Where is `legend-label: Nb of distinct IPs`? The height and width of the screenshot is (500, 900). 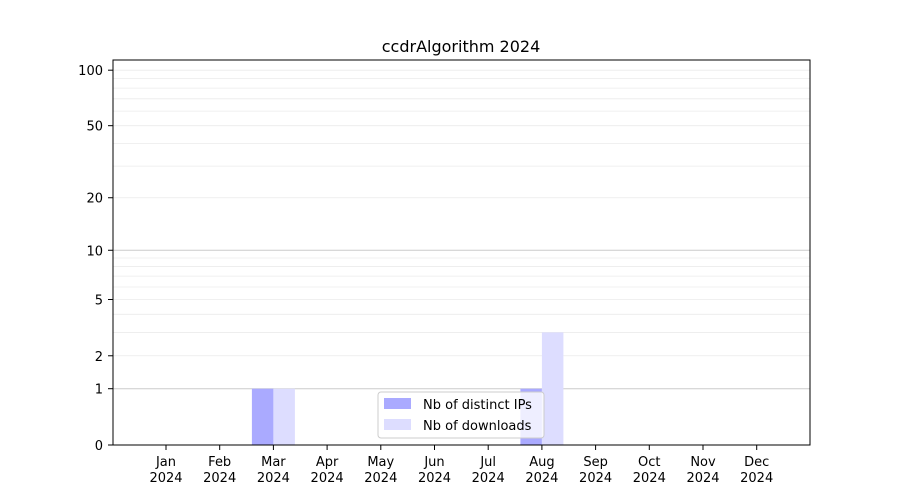
legend-label: Nb of distinct IPs is located at coordinates (477, 405).